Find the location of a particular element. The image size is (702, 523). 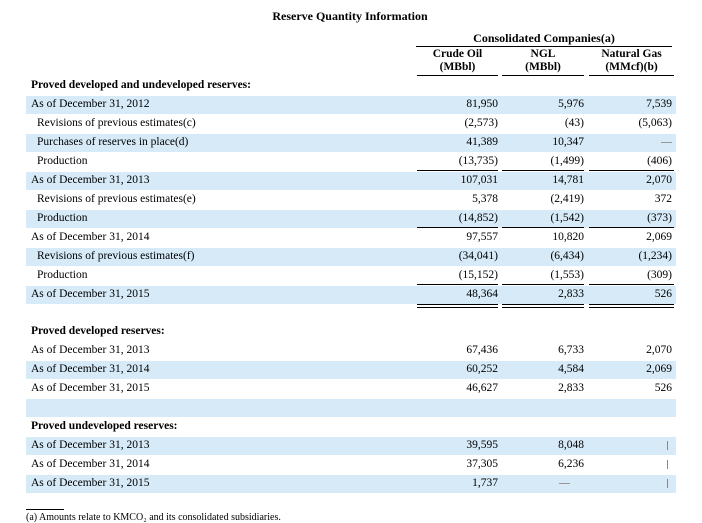

table-row: As of December 31, 2015 48,364 2,833 526 is located at coordinates (351, 295).